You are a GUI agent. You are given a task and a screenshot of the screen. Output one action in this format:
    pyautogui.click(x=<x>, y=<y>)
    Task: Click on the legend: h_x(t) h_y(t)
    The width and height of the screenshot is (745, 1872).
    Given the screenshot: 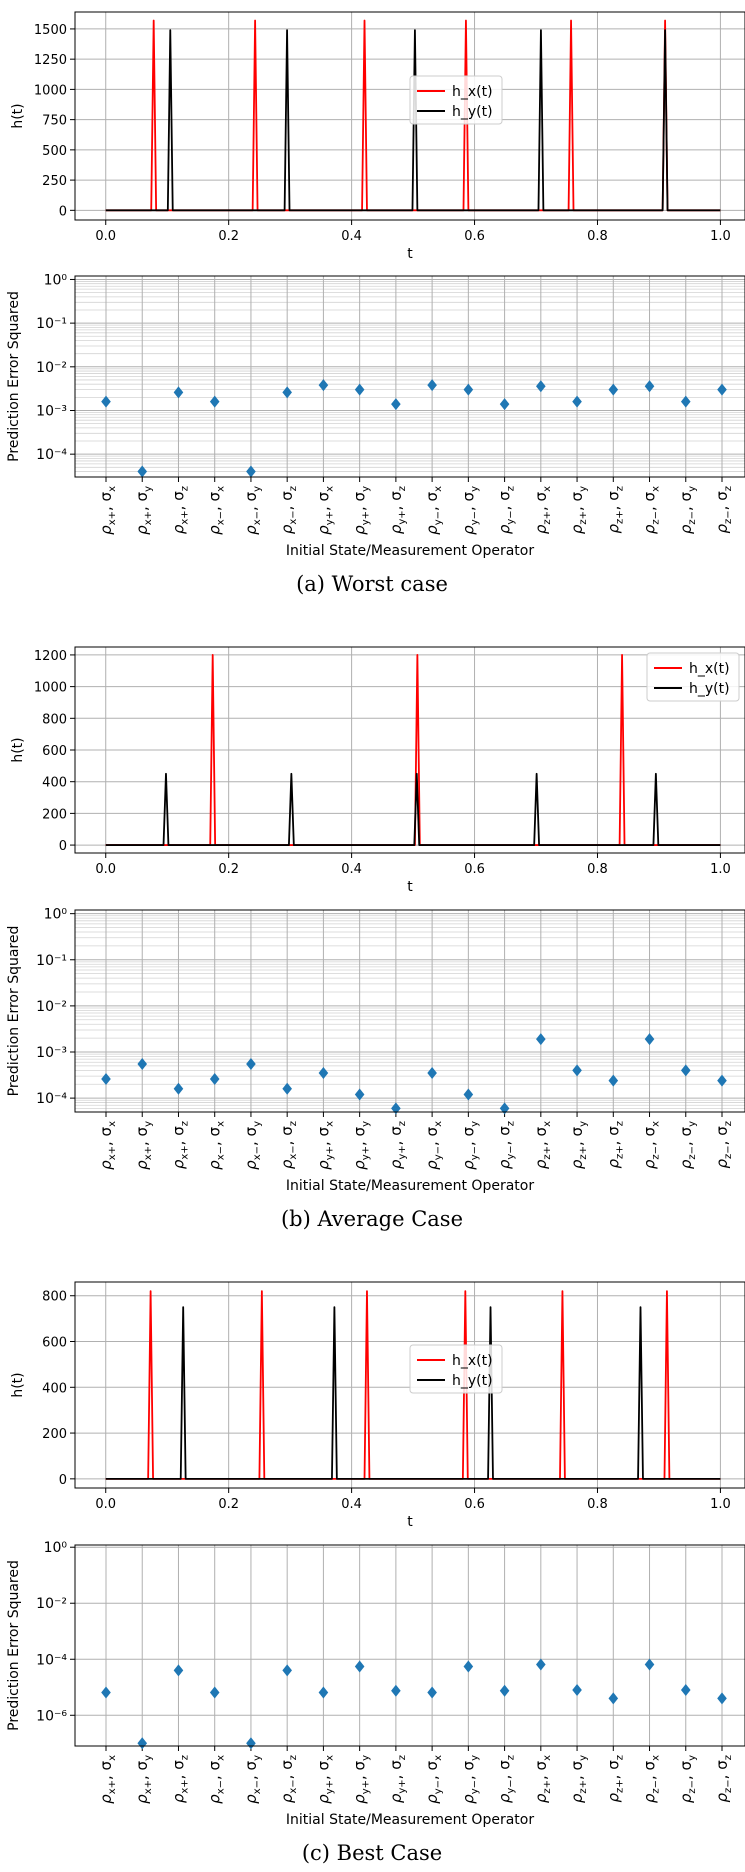 What is the action you would take?
    pyautogui.click(x=456, y=1369)
    